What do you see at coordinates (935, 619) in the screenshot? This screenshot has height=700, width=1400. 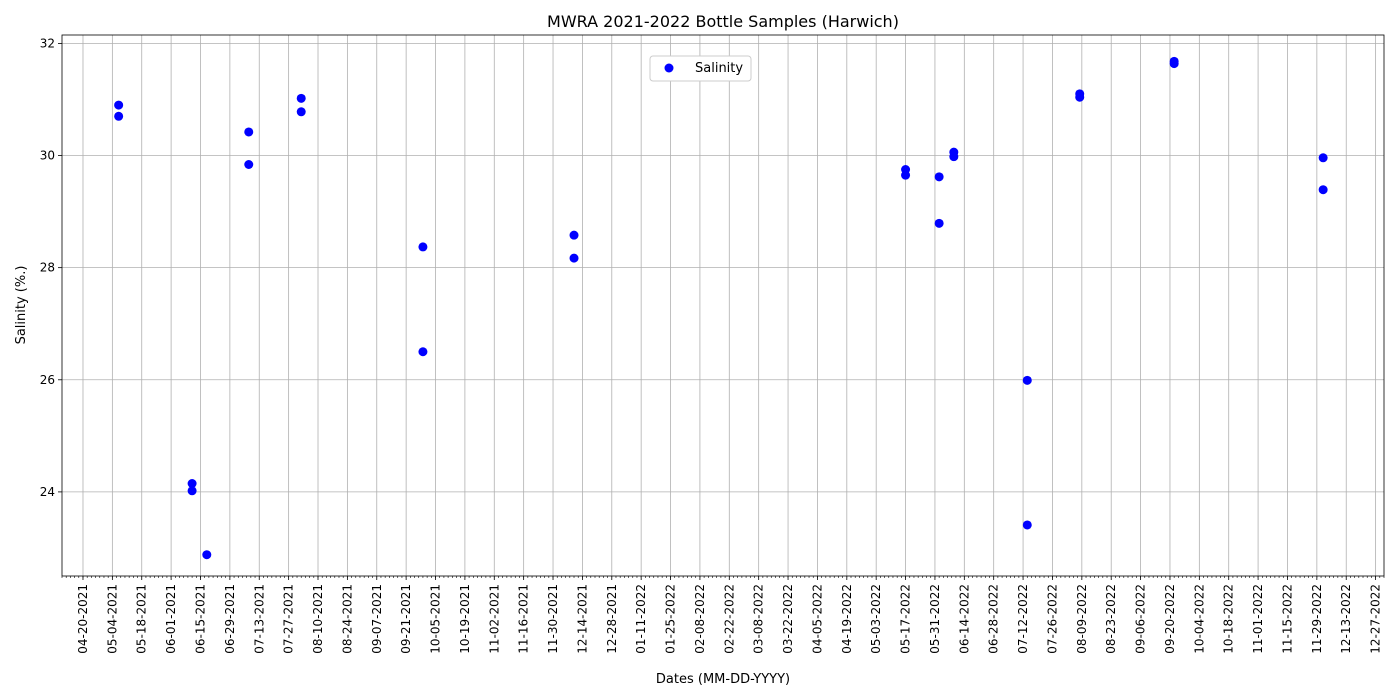 I see `x-tick-label: 05-31-2022` at bounding box center [935, 619].